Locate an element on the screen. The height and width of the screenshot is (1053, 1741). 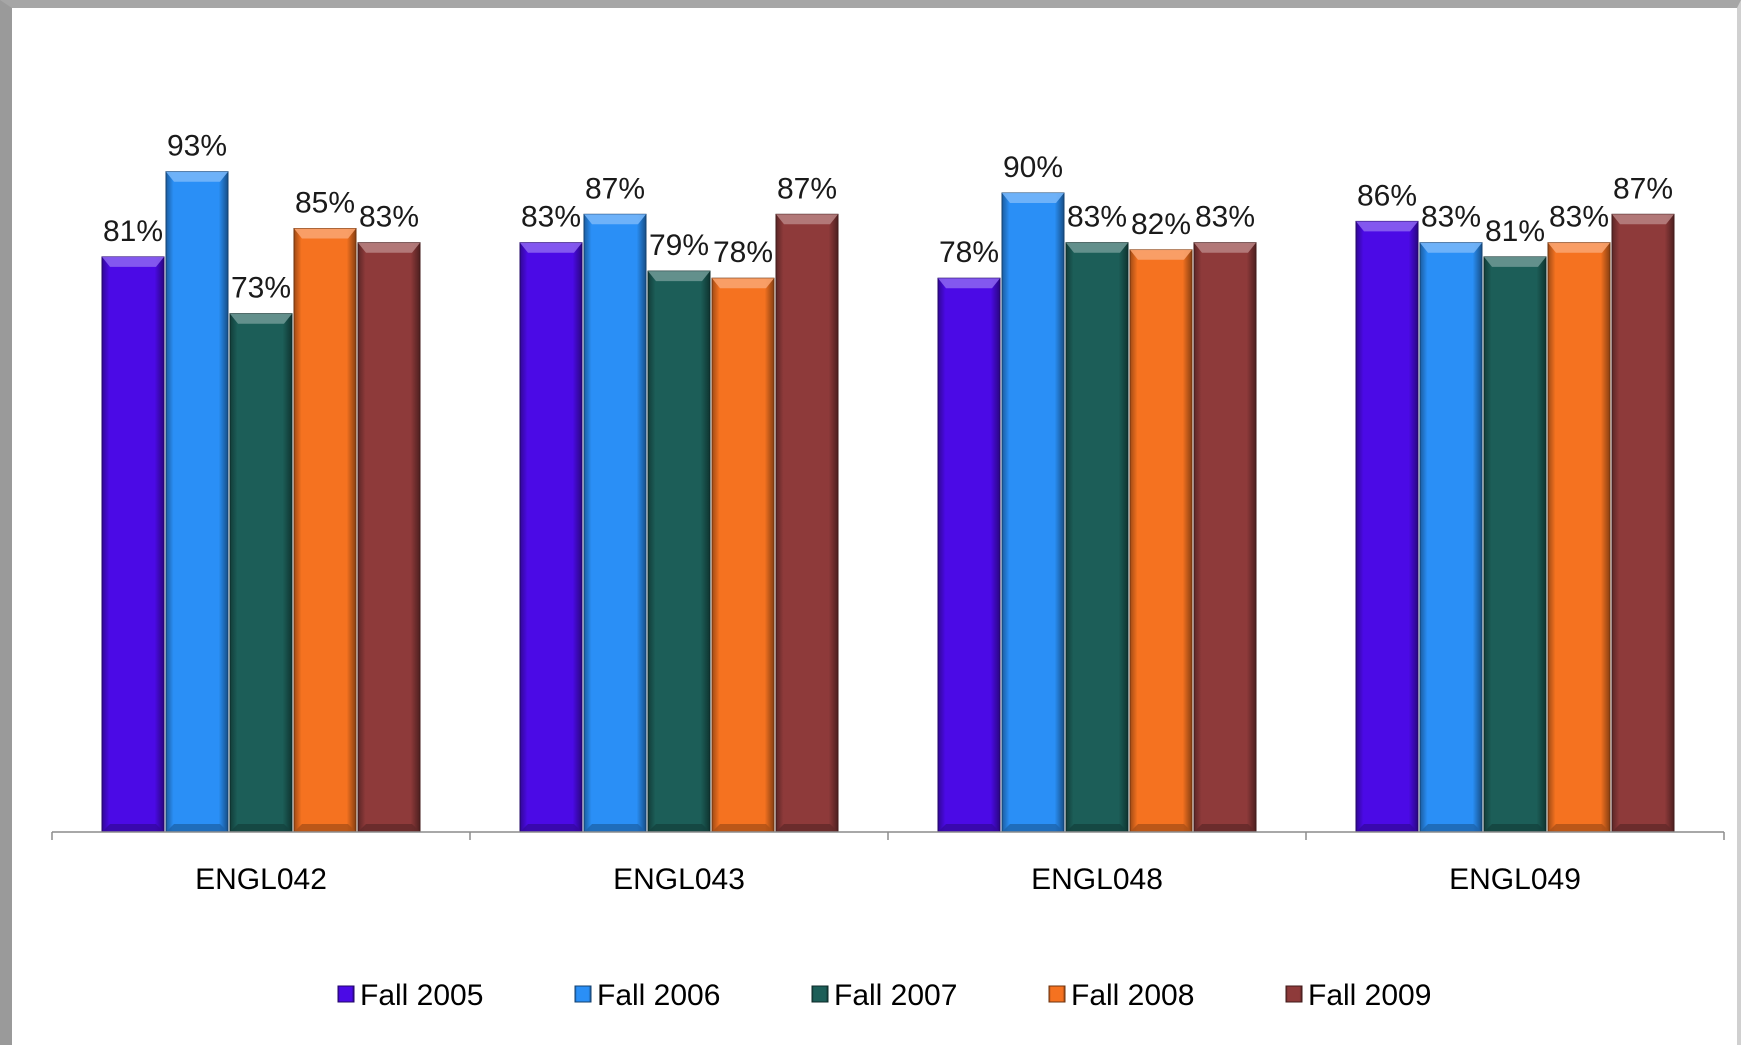
legend-label: Fall 2005 is located at coordinates (421, 995).